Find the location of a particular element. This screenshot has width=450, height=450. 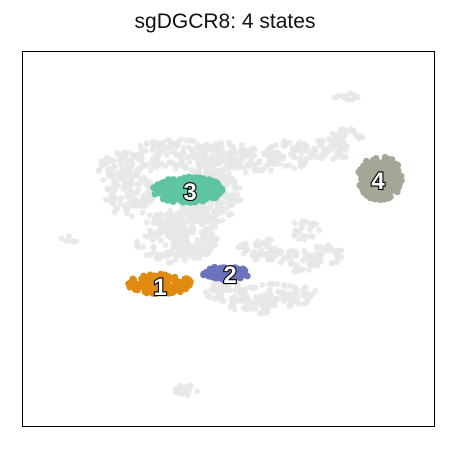

state-2-point is located at coordinates (216, 278).